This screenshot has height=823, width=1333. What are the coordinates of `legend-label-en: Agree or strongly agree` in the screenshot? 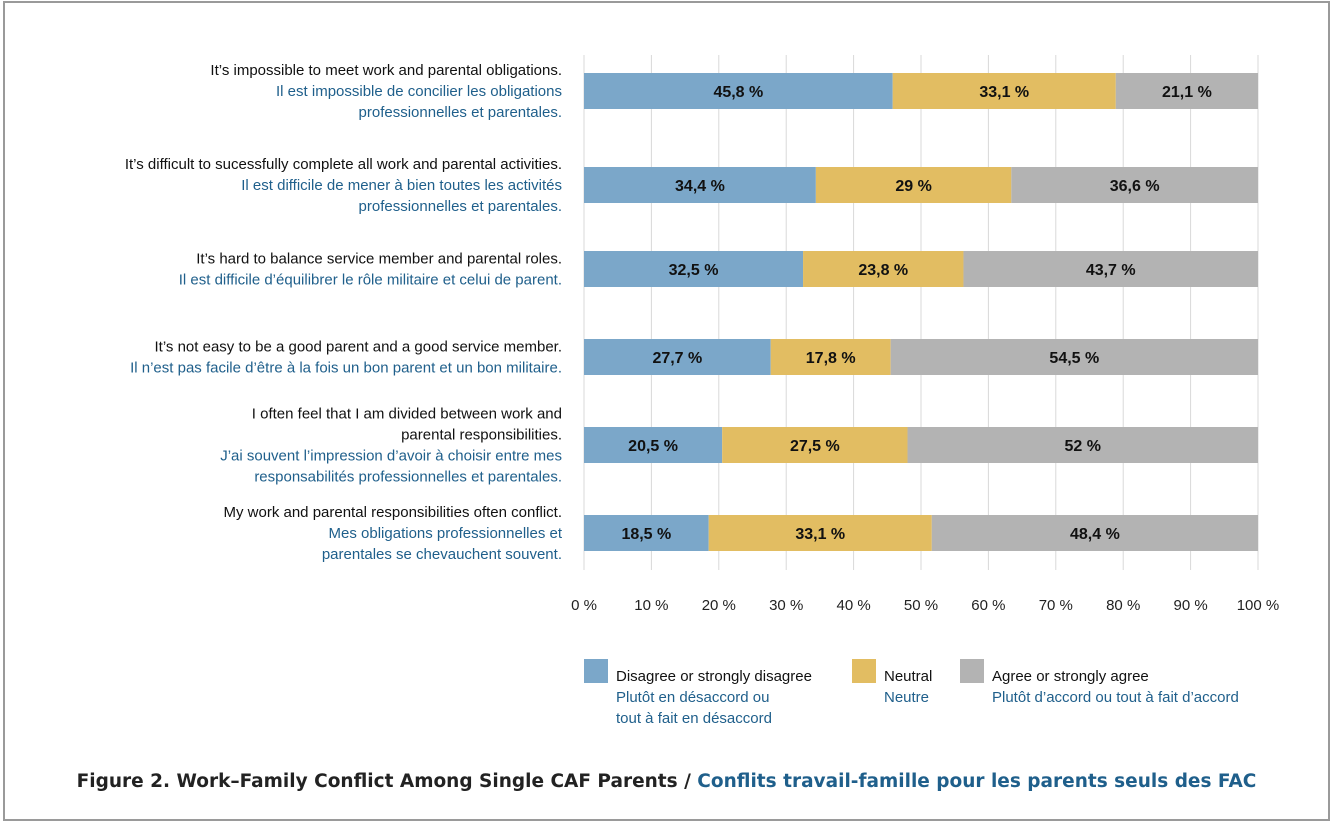 It's located at (1070, 676).